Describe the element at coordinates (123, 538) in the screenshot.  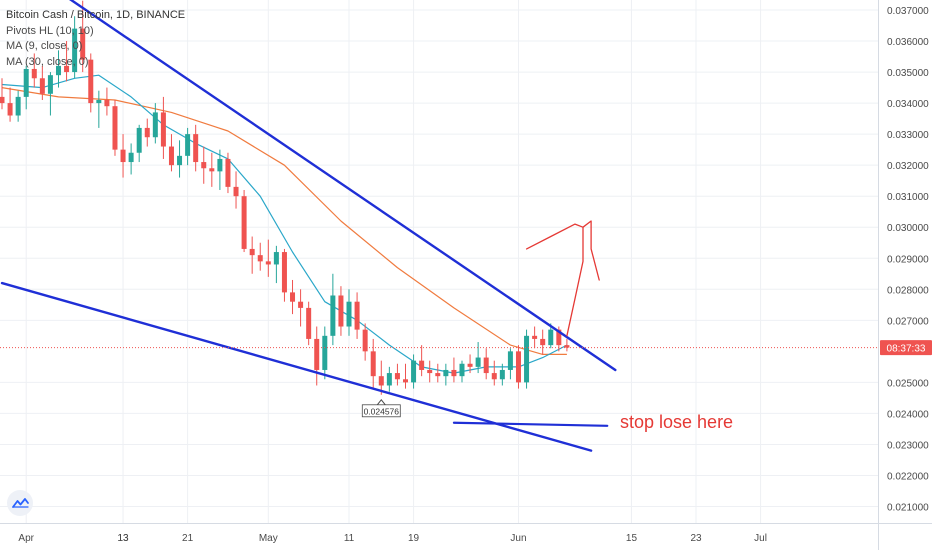
I see `x-tick-label: 13` at that location.